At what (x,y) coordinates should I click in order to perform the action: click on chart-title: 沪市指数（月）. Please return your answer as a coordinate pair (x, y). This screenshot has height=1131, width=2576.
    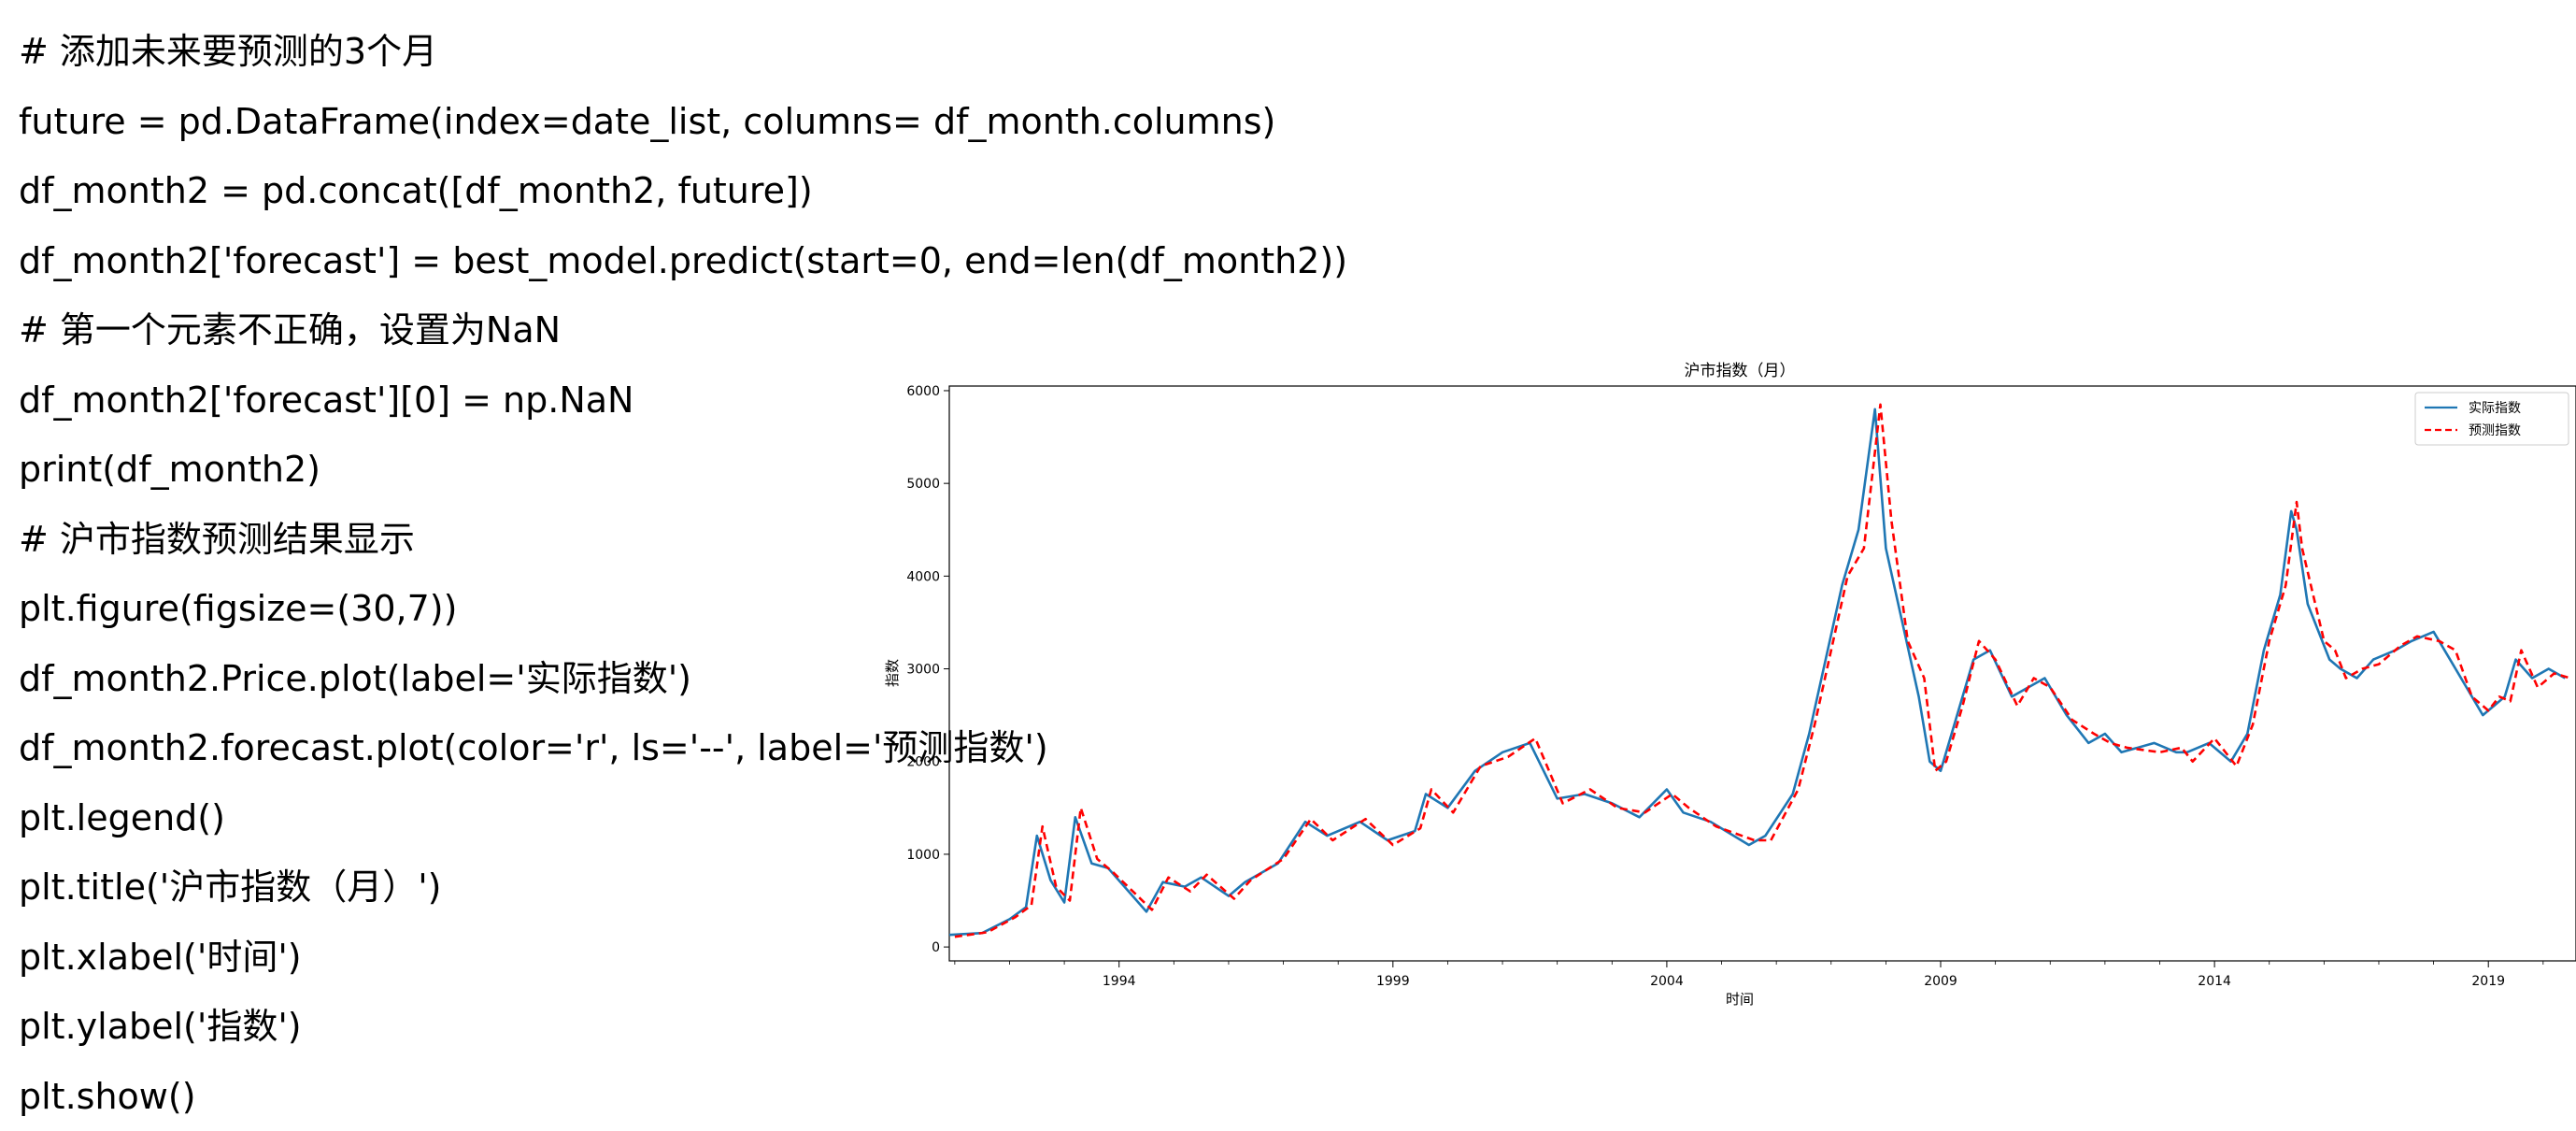
    Looking at the image, I should click on (1741, 371).